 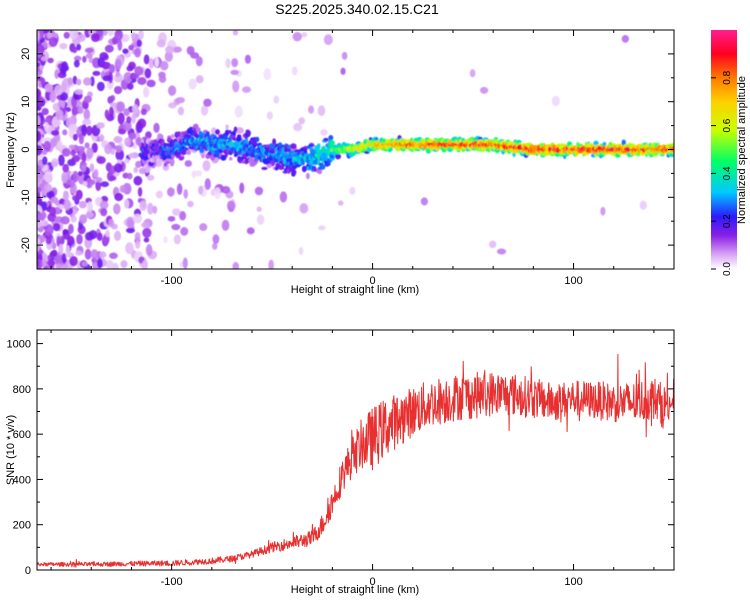 I want to click on colorbar-tick-label: 0.6, so click(x=727, y=125).